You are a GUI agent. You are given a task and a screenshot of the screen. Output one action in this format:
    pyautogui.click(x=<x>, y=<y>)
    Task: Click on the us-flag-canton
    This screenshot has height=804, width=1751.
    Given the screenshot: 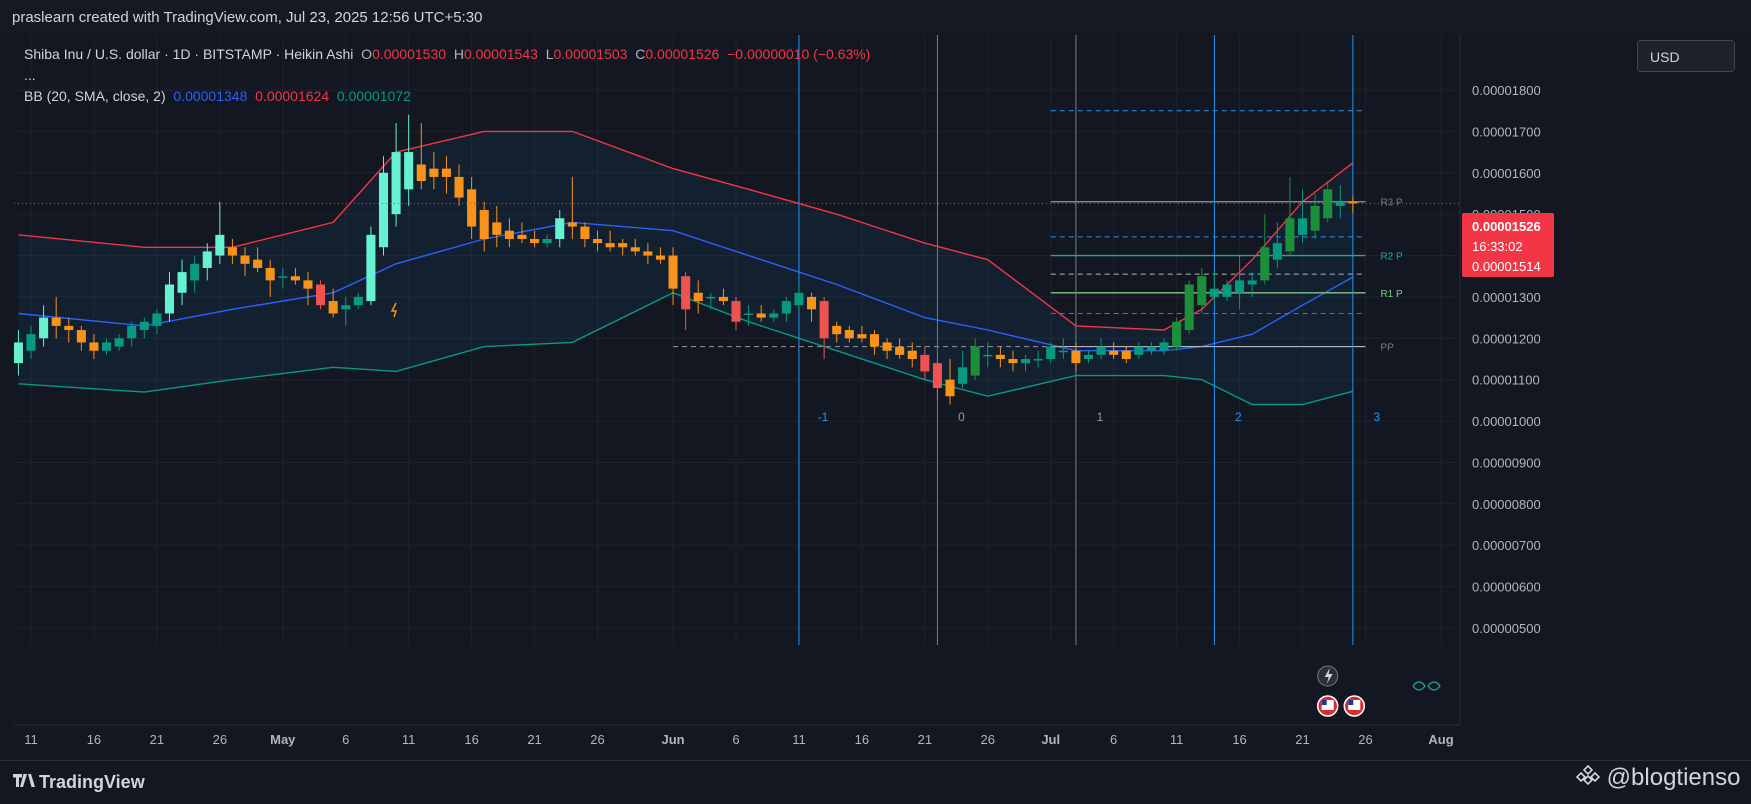 What is the action you would take?
    pyautogui.click(x=1351, y=702)
    